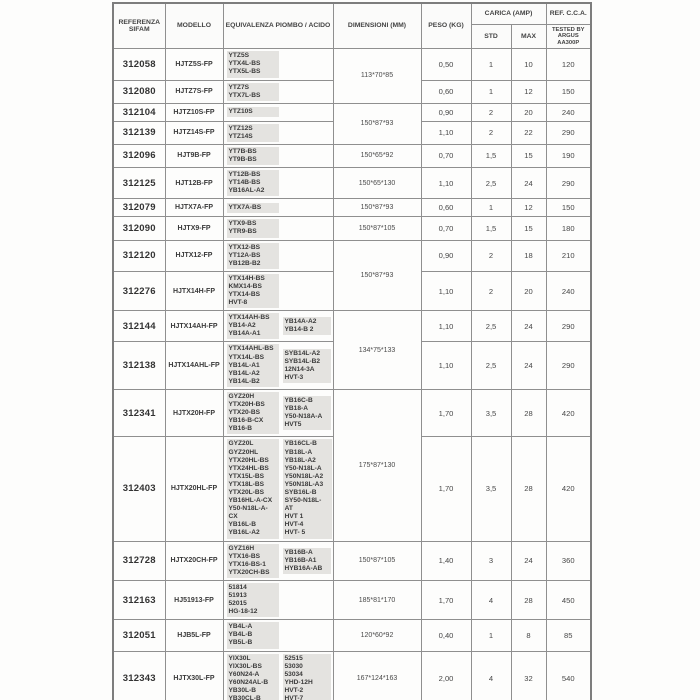  What do you see at coordinates (446, 560) in the screenshot?
I see `peso-cell: 1,40` at bounding box center [446, 560].